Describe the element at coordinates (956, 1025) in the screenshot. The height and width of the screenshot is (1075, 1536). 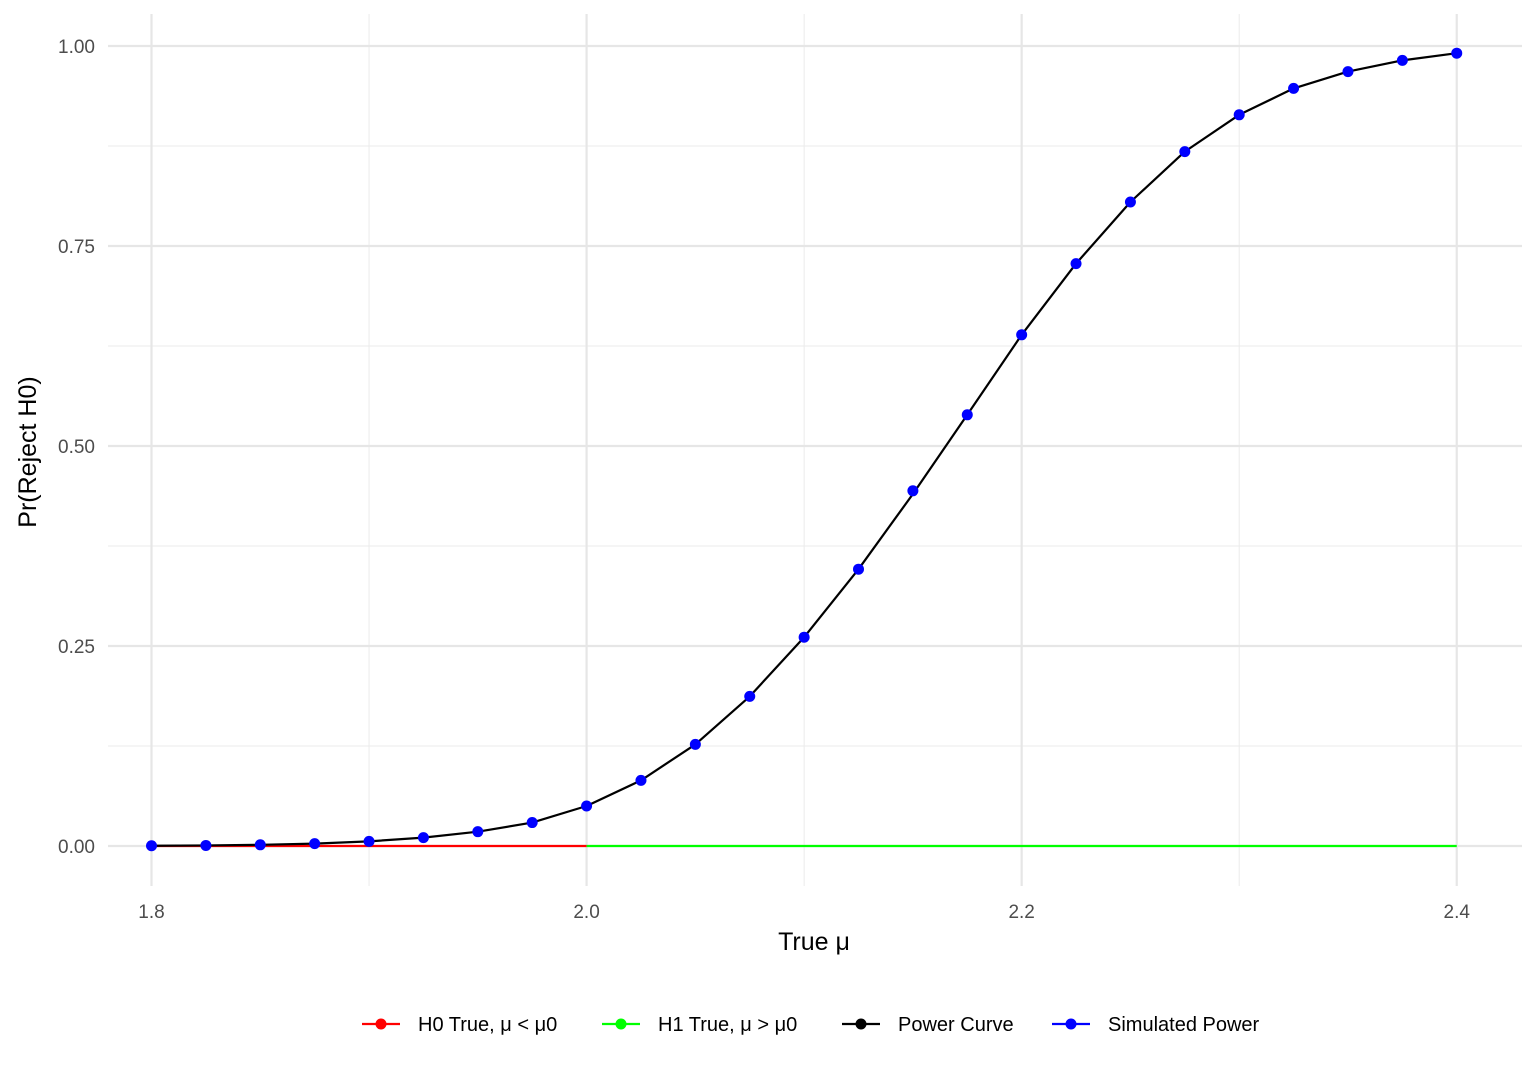
I see `legend-label: Power Curve` at that location.